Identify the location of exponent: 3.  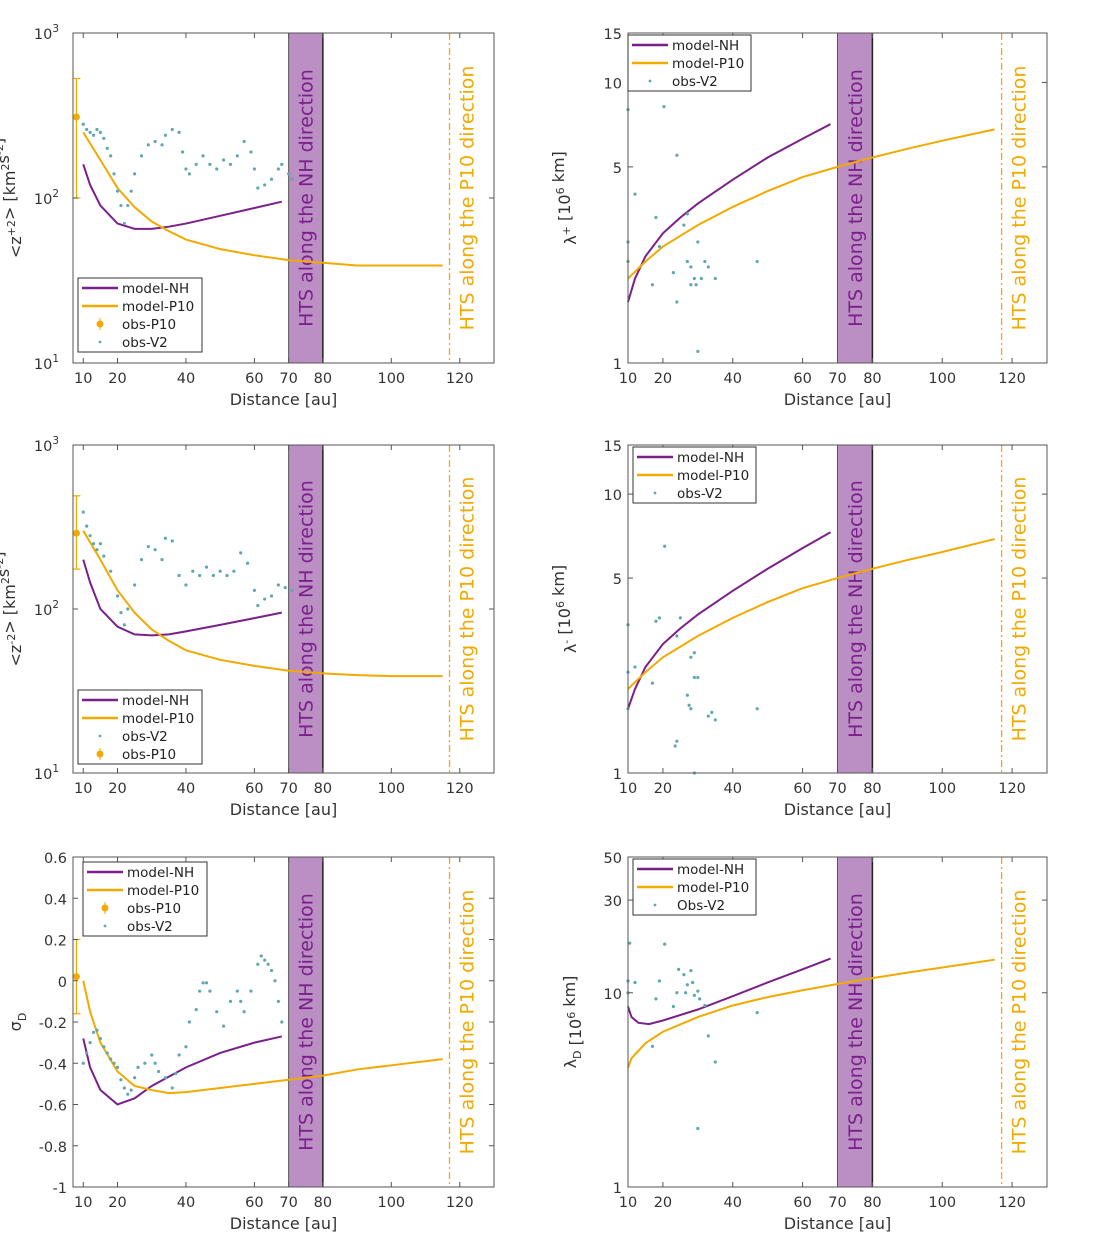
(55, 441).